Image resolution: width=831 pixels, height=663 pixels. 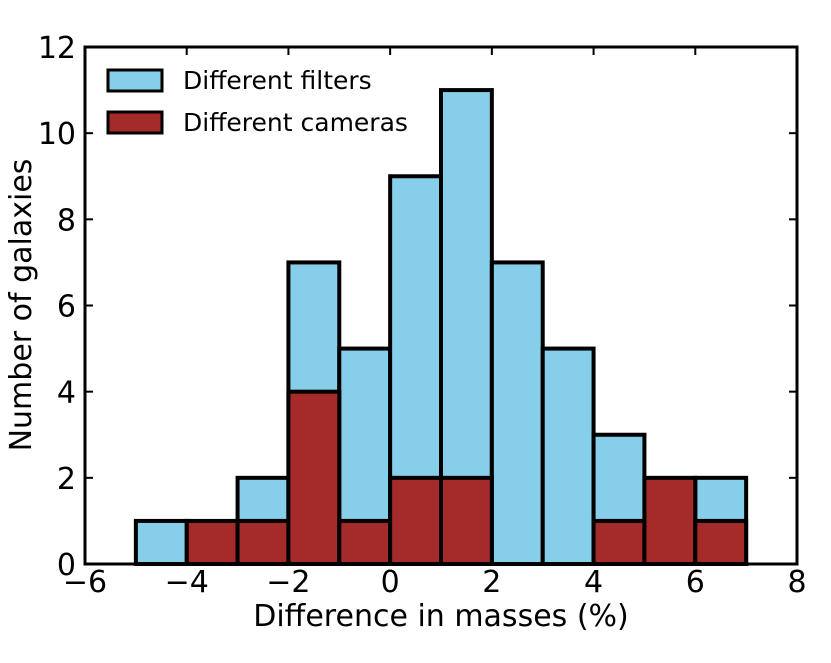 I want to click on legend: Different filters Different cameras, so click(x=257, y=101).